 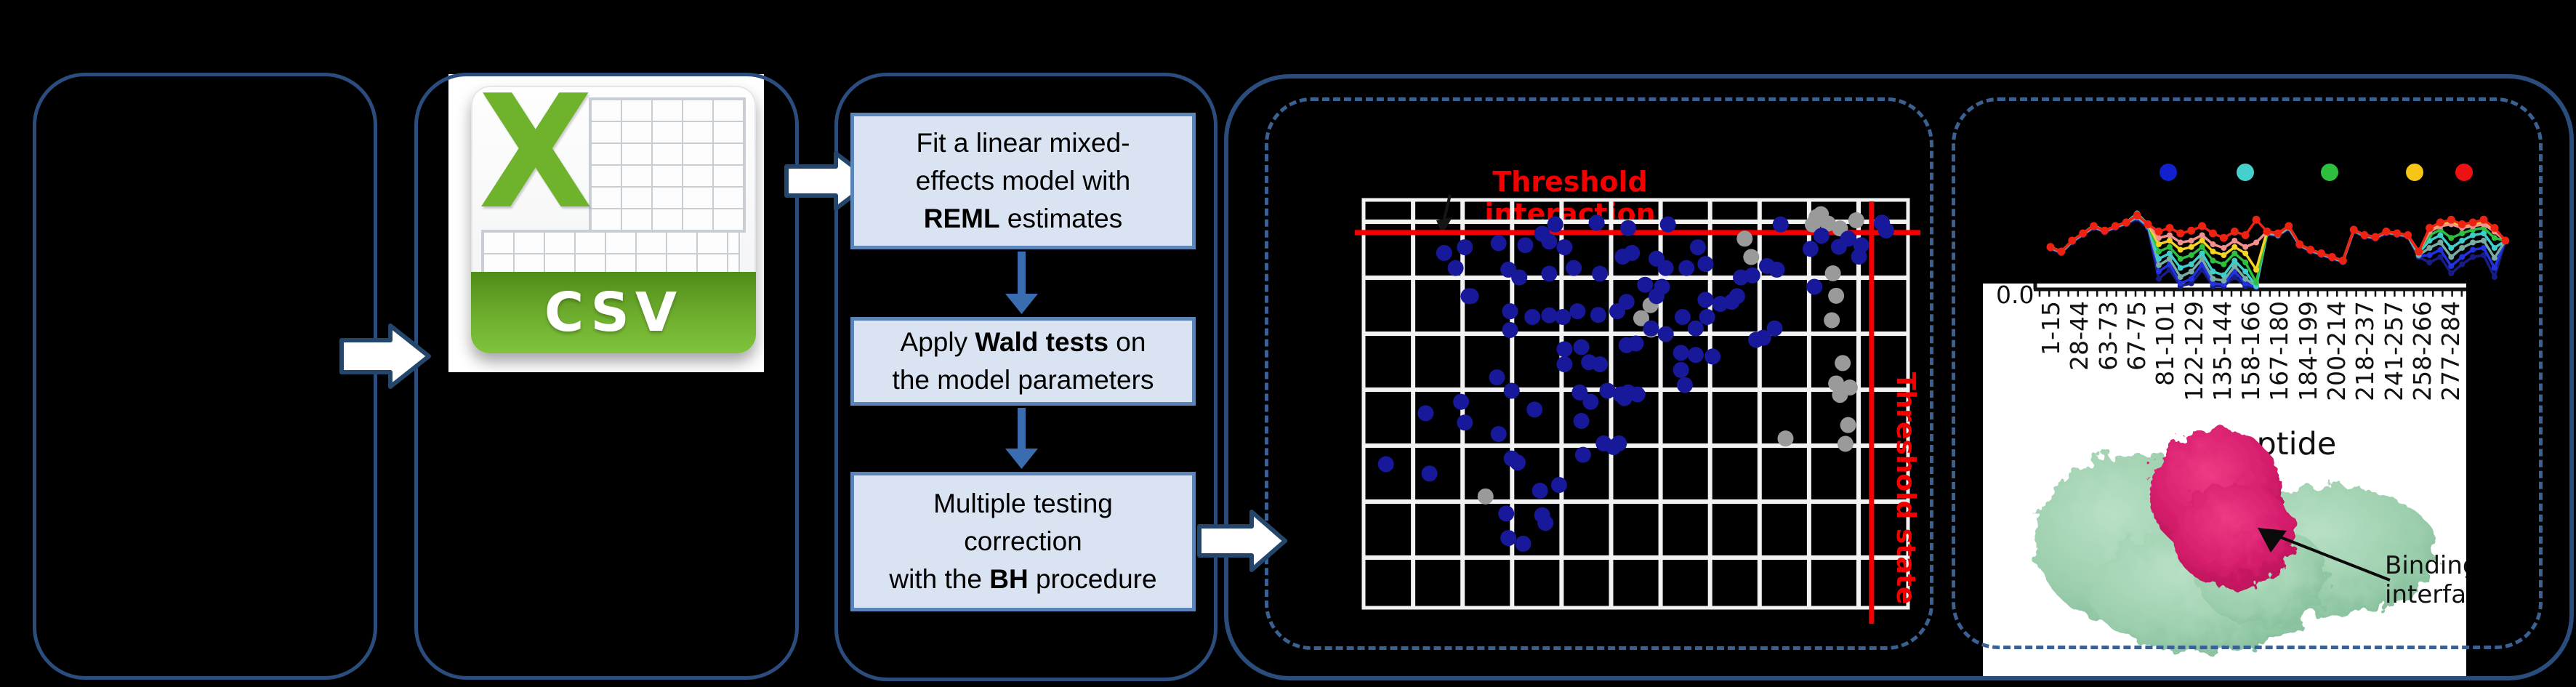 What do you see at coordinates (1023, 342) in the screenshot?
I see `flow-box-line: Apply Wald tests on` at bounding box center [1023, 342].